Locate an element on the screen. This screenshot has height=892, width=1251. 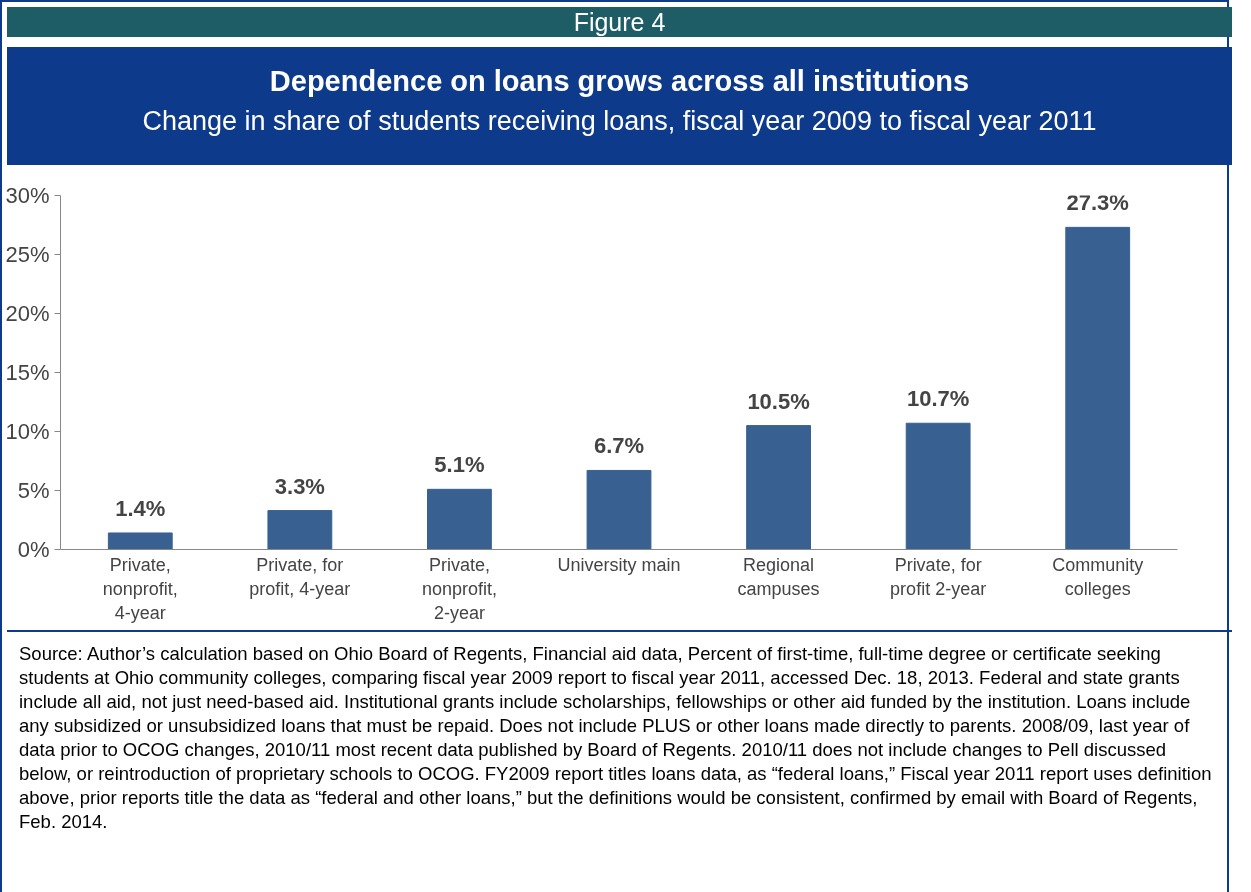
data-label: 3.3% is located at coordinates (299, 486).